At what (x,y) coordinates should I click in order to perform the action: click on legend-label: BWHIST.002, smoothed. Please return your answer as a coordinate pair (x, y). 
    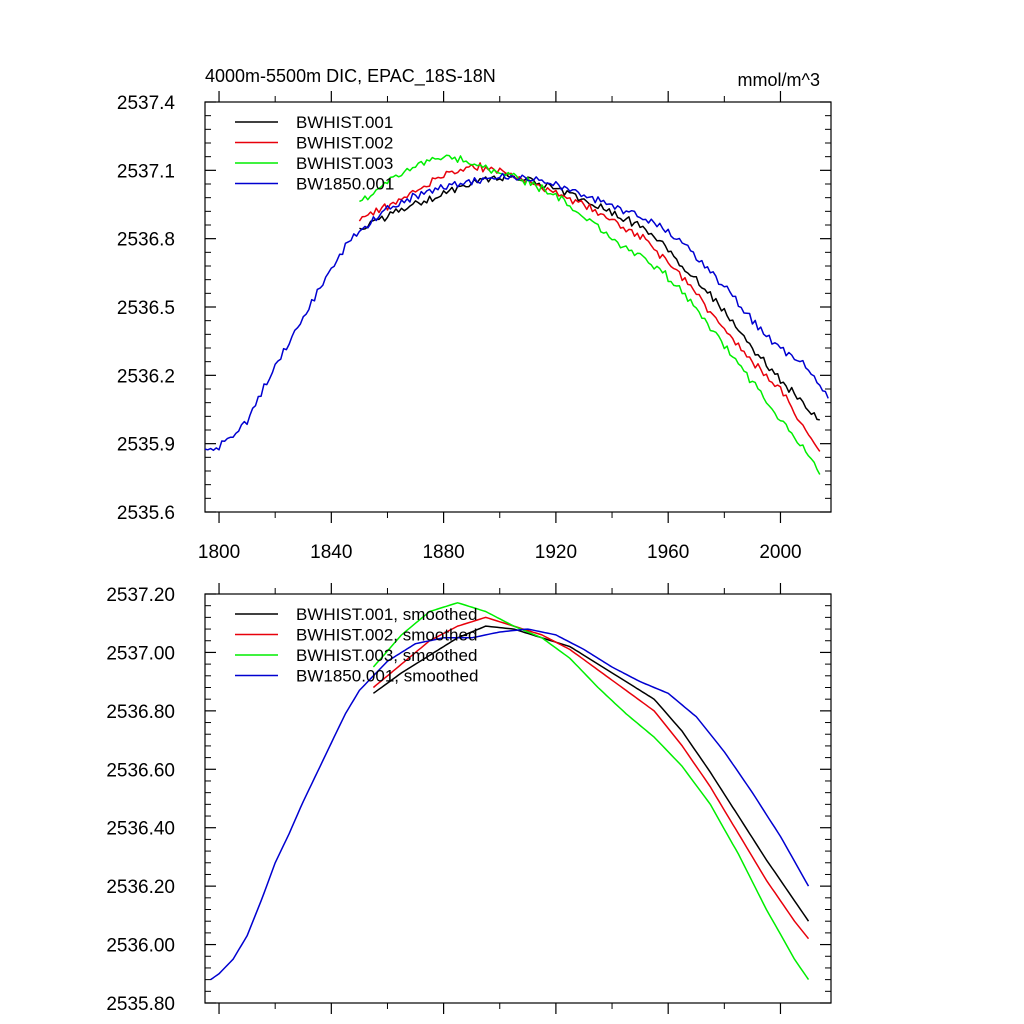
    Looking at the image, I should click on (386, 635).